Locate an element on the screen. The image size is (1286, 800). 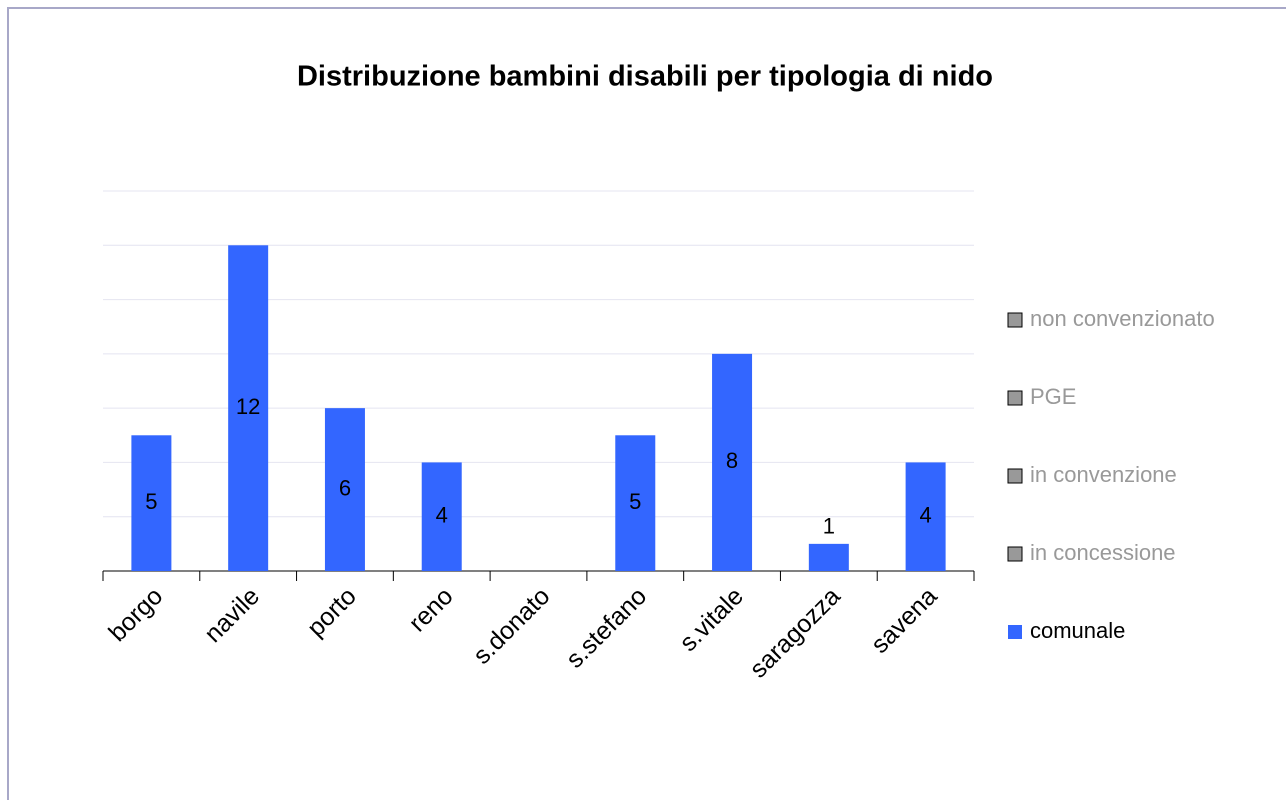
legend-label: comunale is located at coordinates (1077, 630).